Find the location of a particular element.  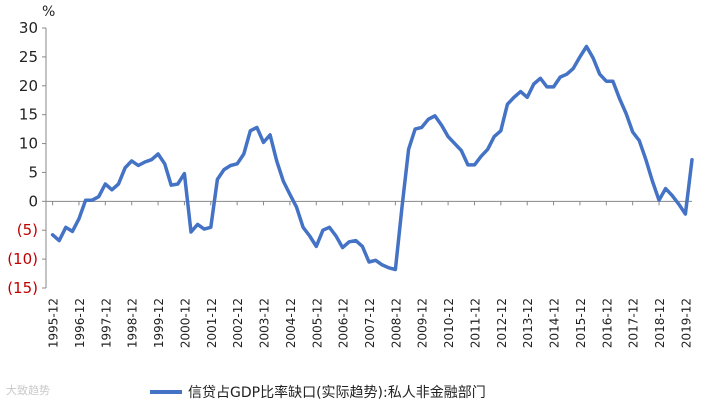

x-tick-label: 1998-12 is located at coordinates (133, 323).